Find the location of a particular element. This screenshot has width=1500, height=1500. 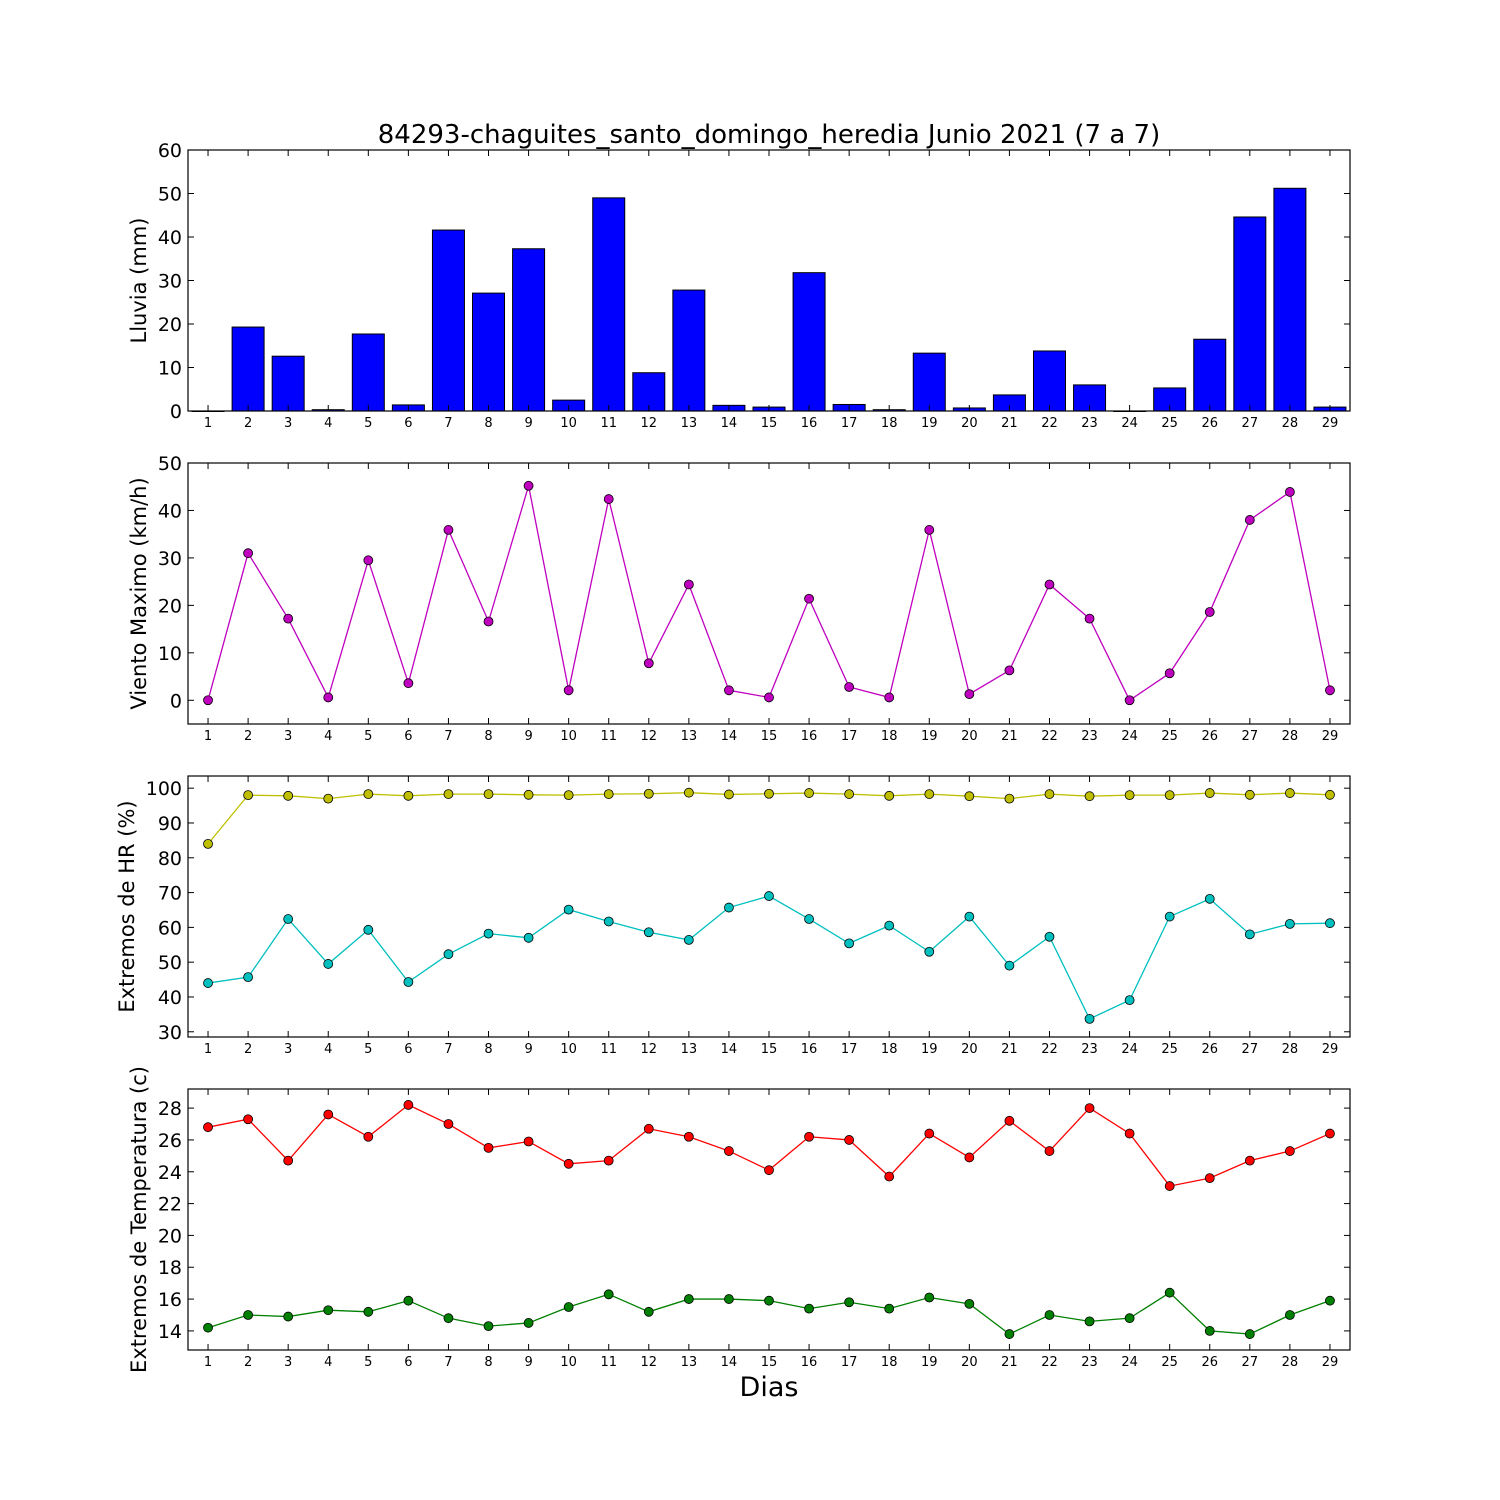

y-tick-label: 0 is located at coordinates (176, 412).